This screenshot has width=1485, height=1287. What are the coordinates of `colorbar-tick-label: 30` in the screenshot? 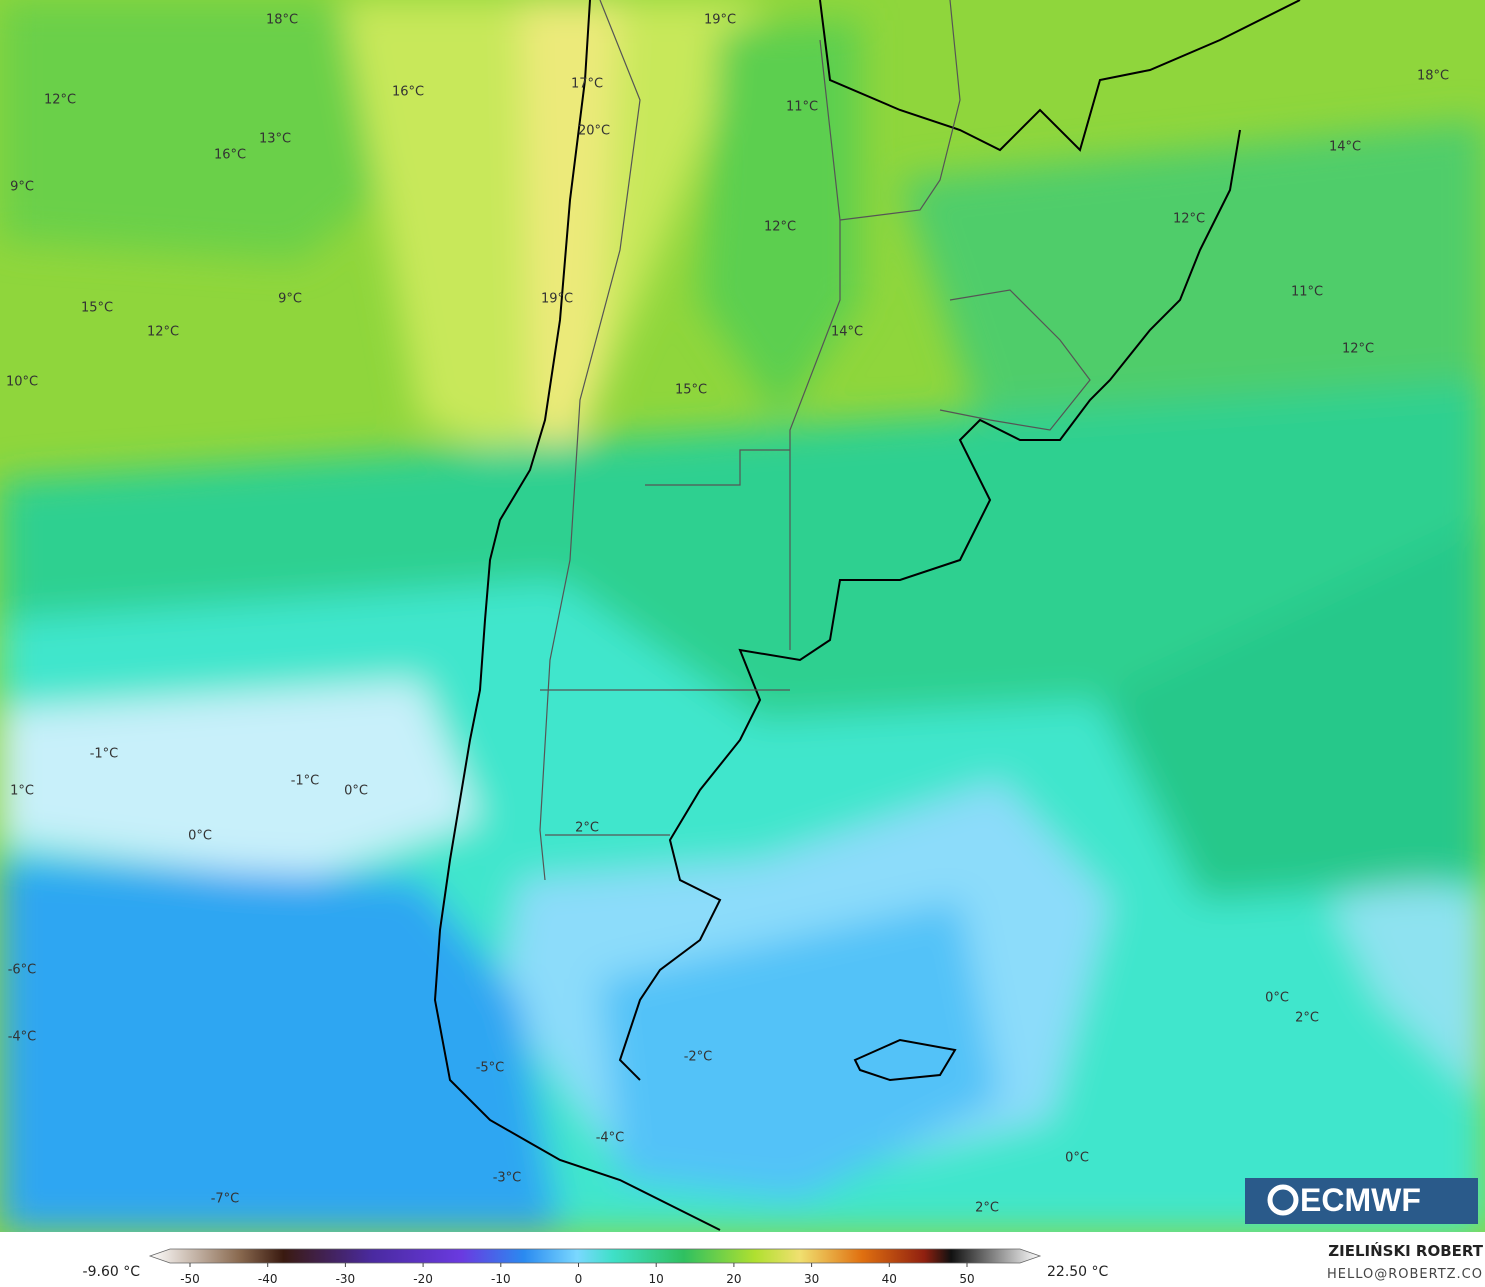 It's located at (811, 1279).